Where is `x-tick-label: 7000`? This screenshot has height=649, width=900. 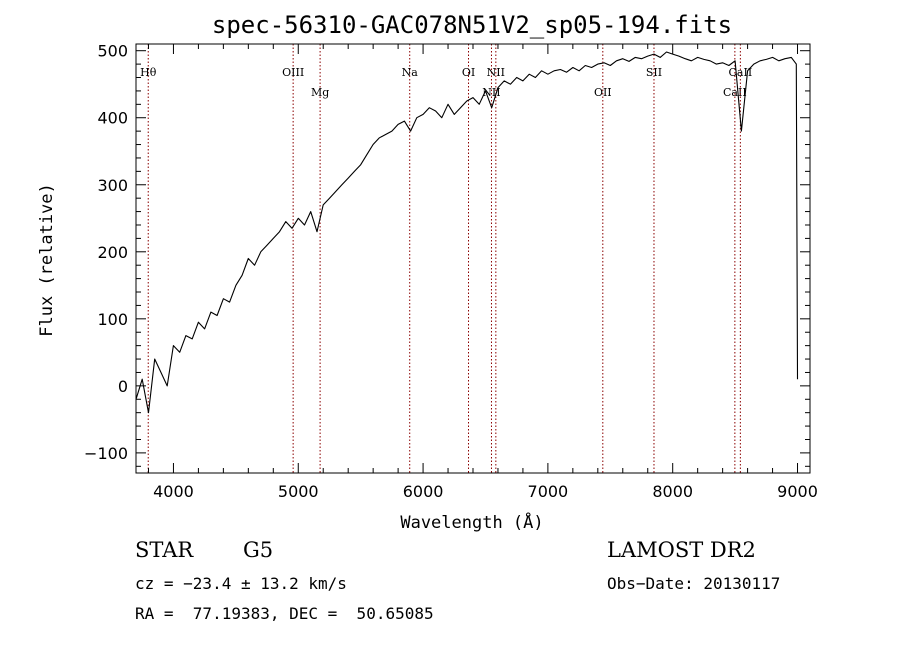 x-tick-label: 7000 is located at coordinates (548, 491).